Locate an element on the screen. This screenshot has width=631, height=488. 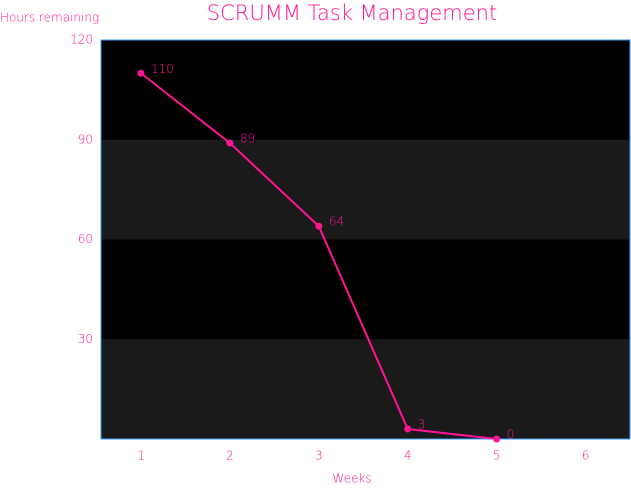
x-axis-title: Weeks is located at coordinates (351, 479).